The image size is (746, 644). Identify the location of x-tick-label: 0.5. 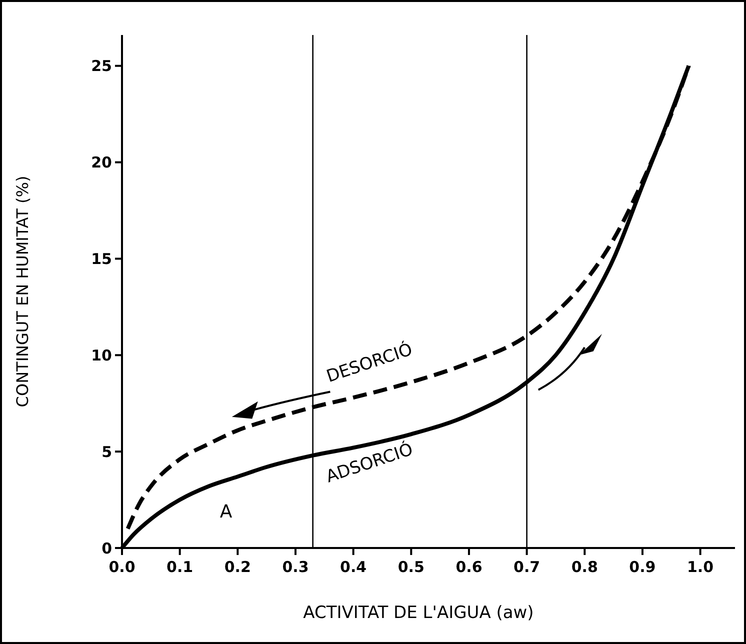
(411, 567).